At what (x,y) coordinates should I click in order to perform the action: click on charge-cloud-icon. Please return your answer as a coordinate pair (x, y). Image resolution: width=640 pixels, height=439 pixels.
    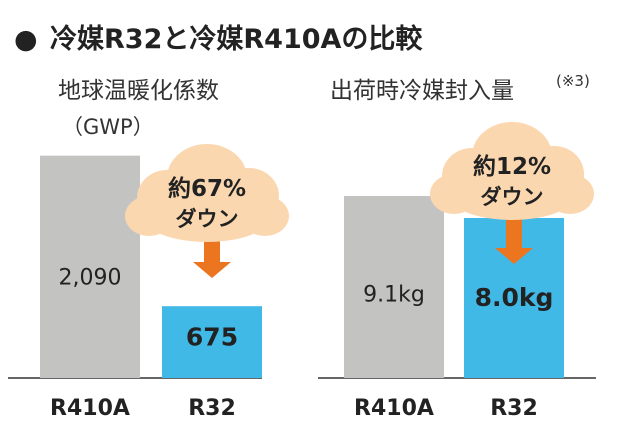
    Looking at the image, I should click on (512, 171).